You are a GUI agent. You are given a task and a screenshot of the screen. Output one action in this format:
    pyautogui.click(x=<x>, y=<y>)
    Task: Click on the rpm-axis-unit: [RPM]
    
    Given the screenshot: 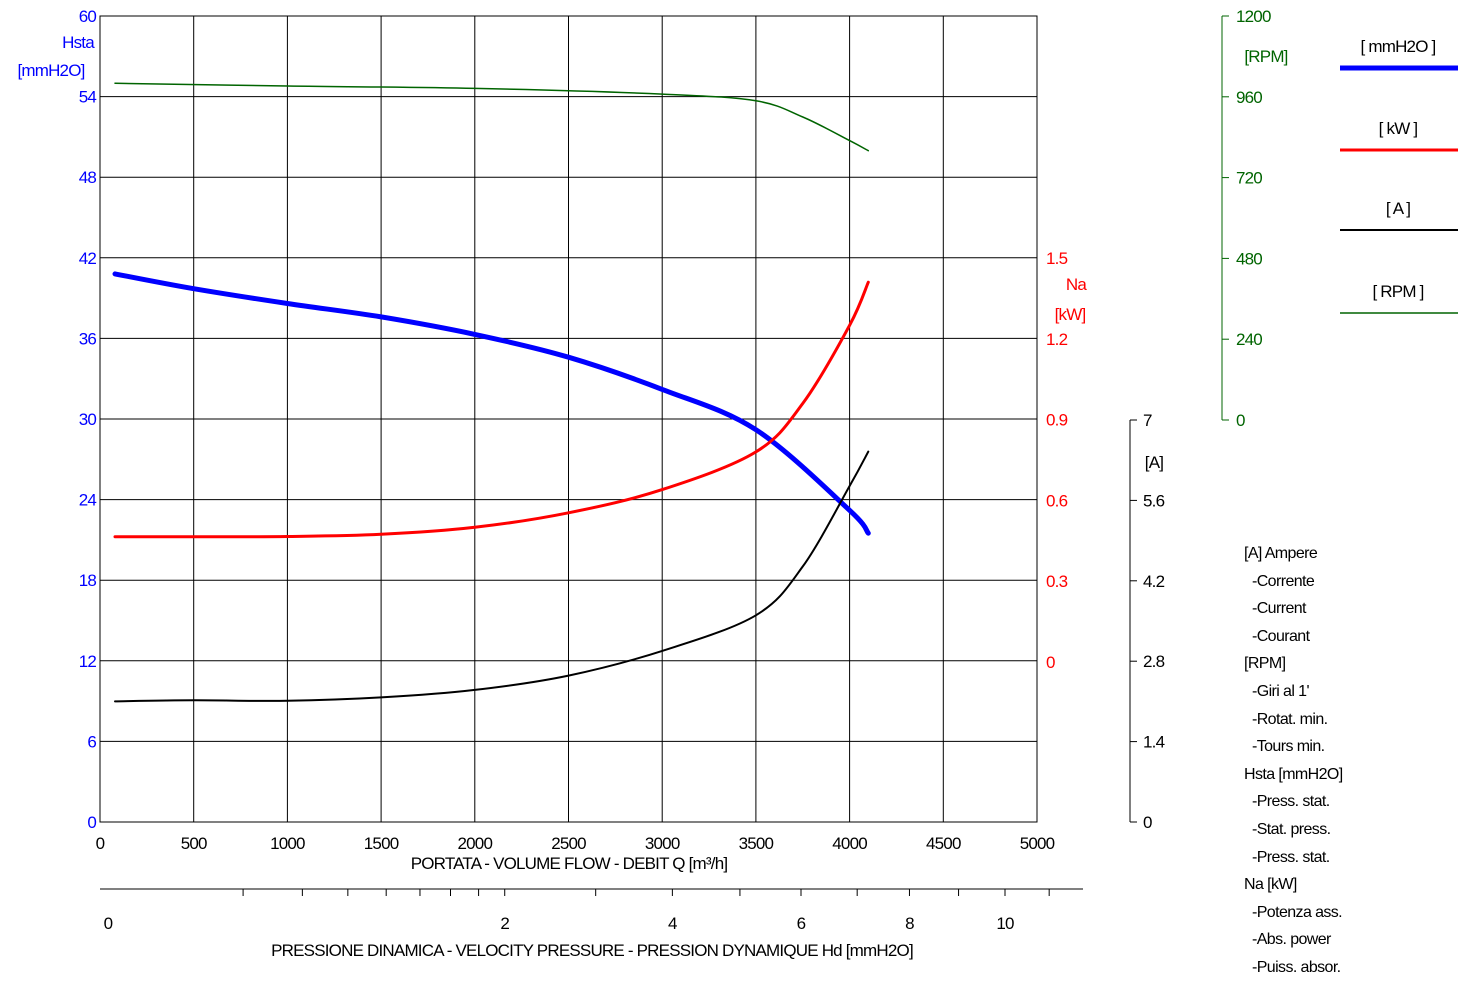 What is the action you would take?
    pyautogui.click(x=1265, y=56)
    